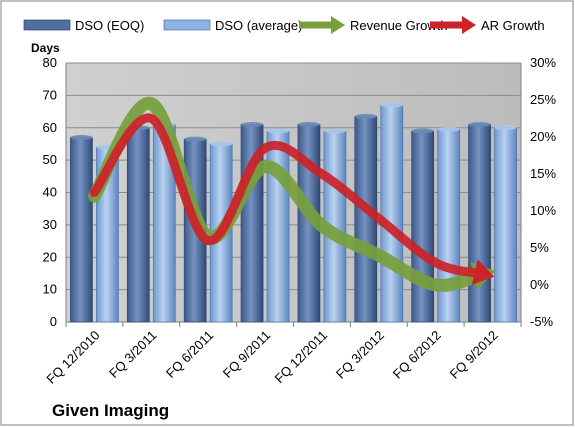 The image size is (575, 427). Describe the element at coordinates (81, 230) in the screenshot. I see `bar-dso-eoq--0` at that location.